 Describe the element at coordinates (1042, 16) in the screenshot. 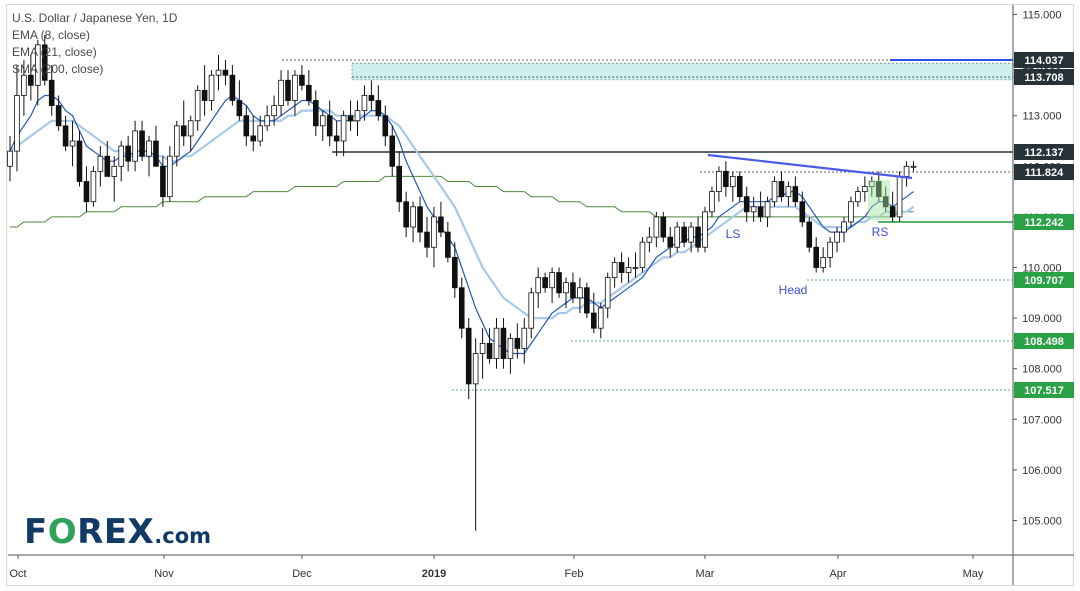

I see `y-tick-label: 115.000` at that location.